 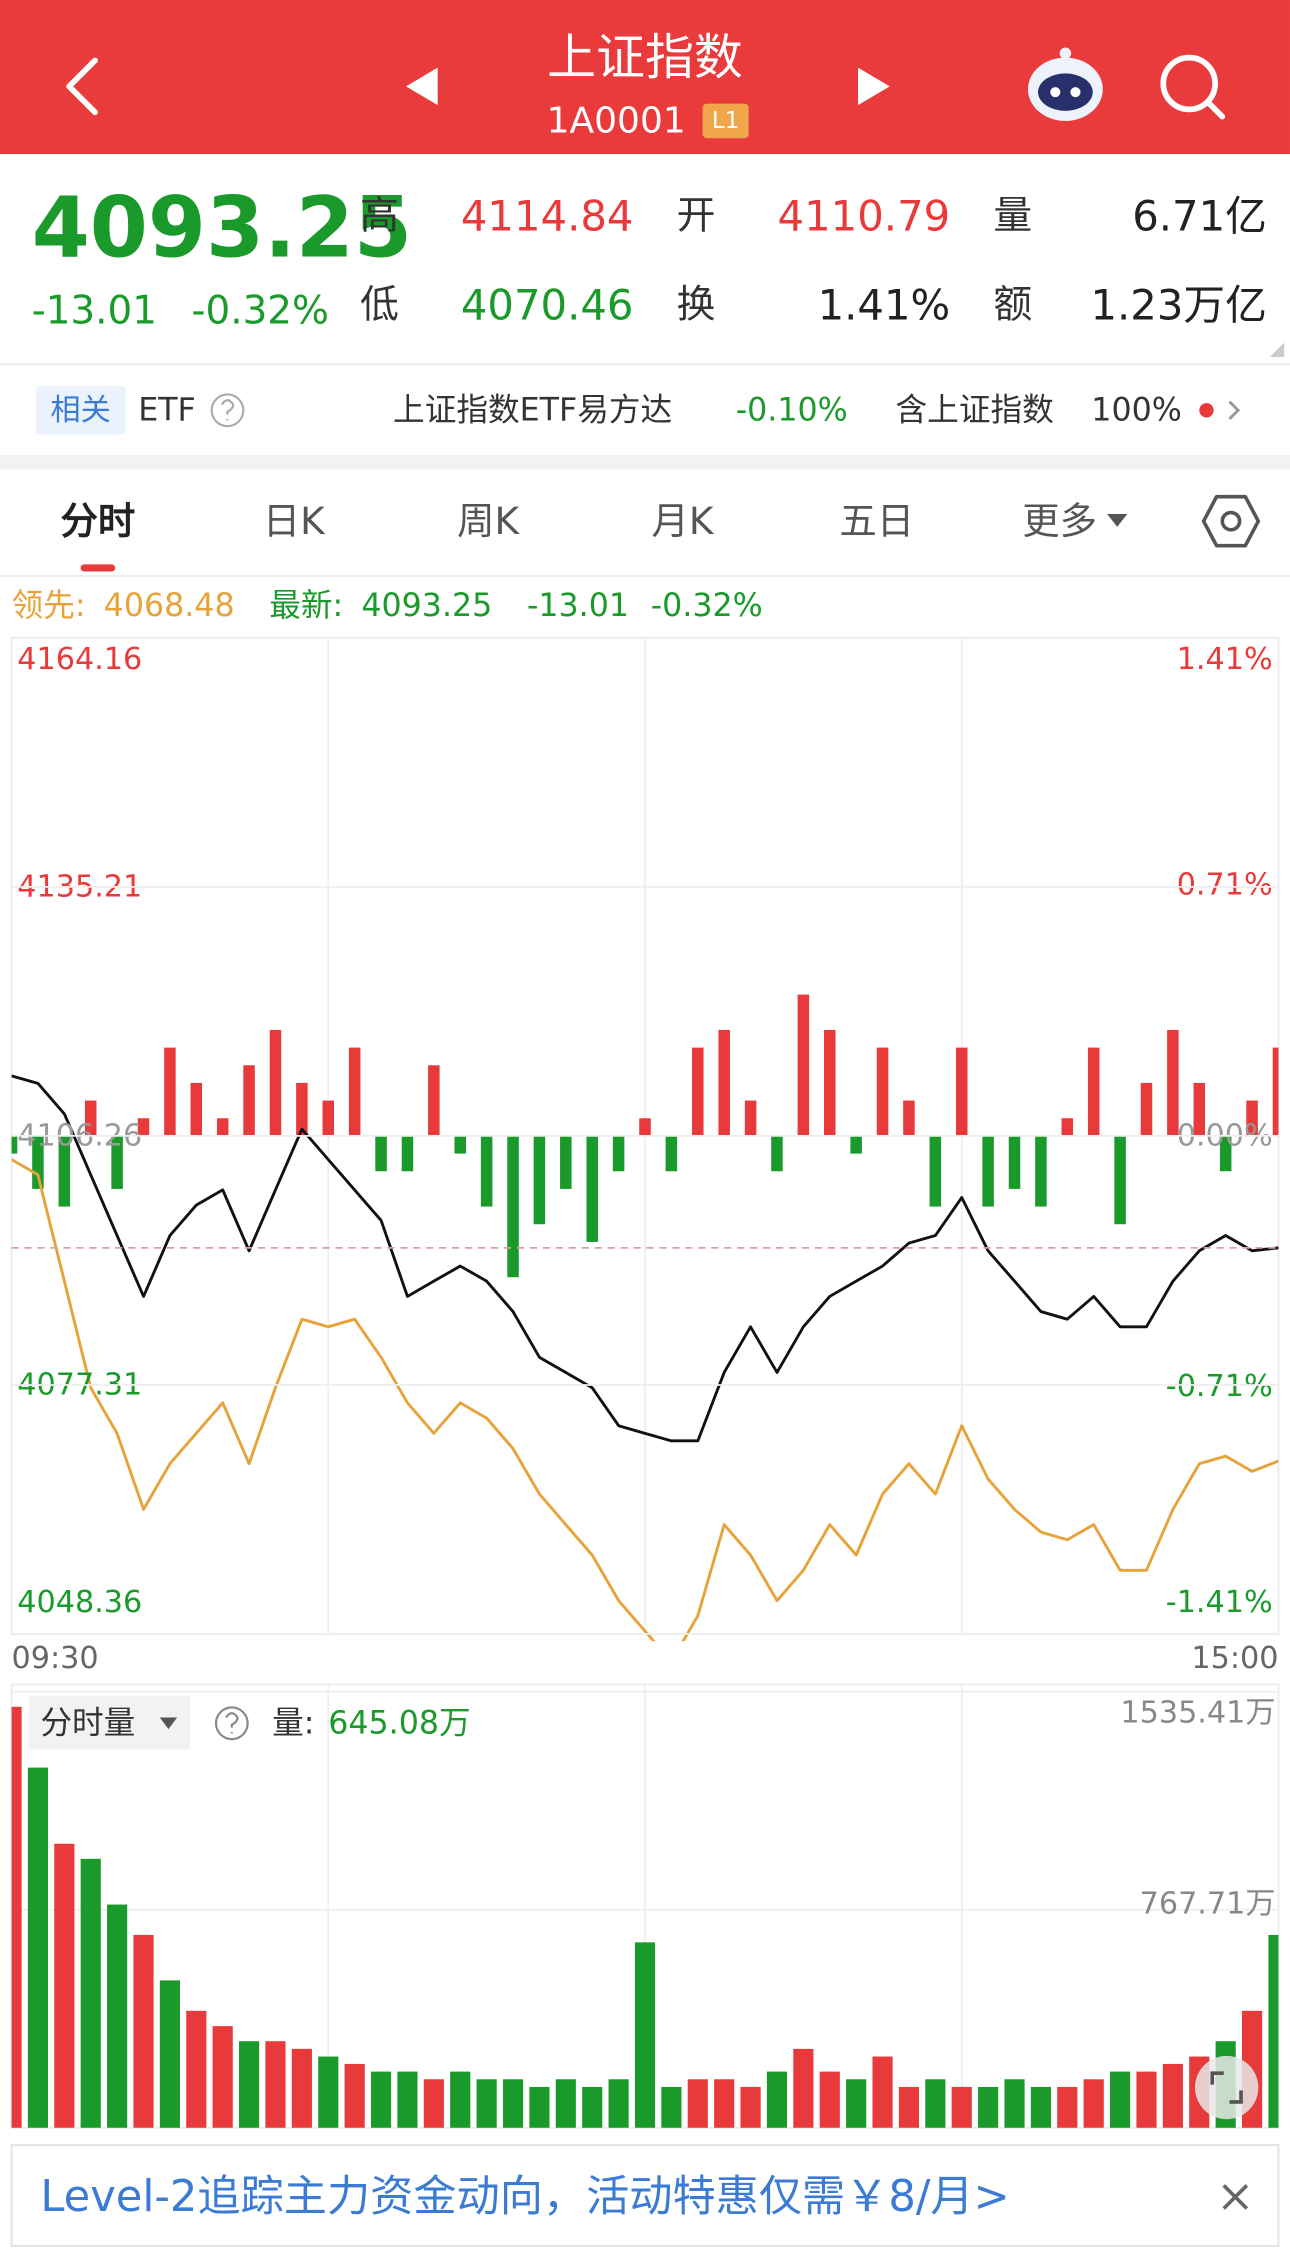 I want to click on search-button, so click(x=1193, y=87).